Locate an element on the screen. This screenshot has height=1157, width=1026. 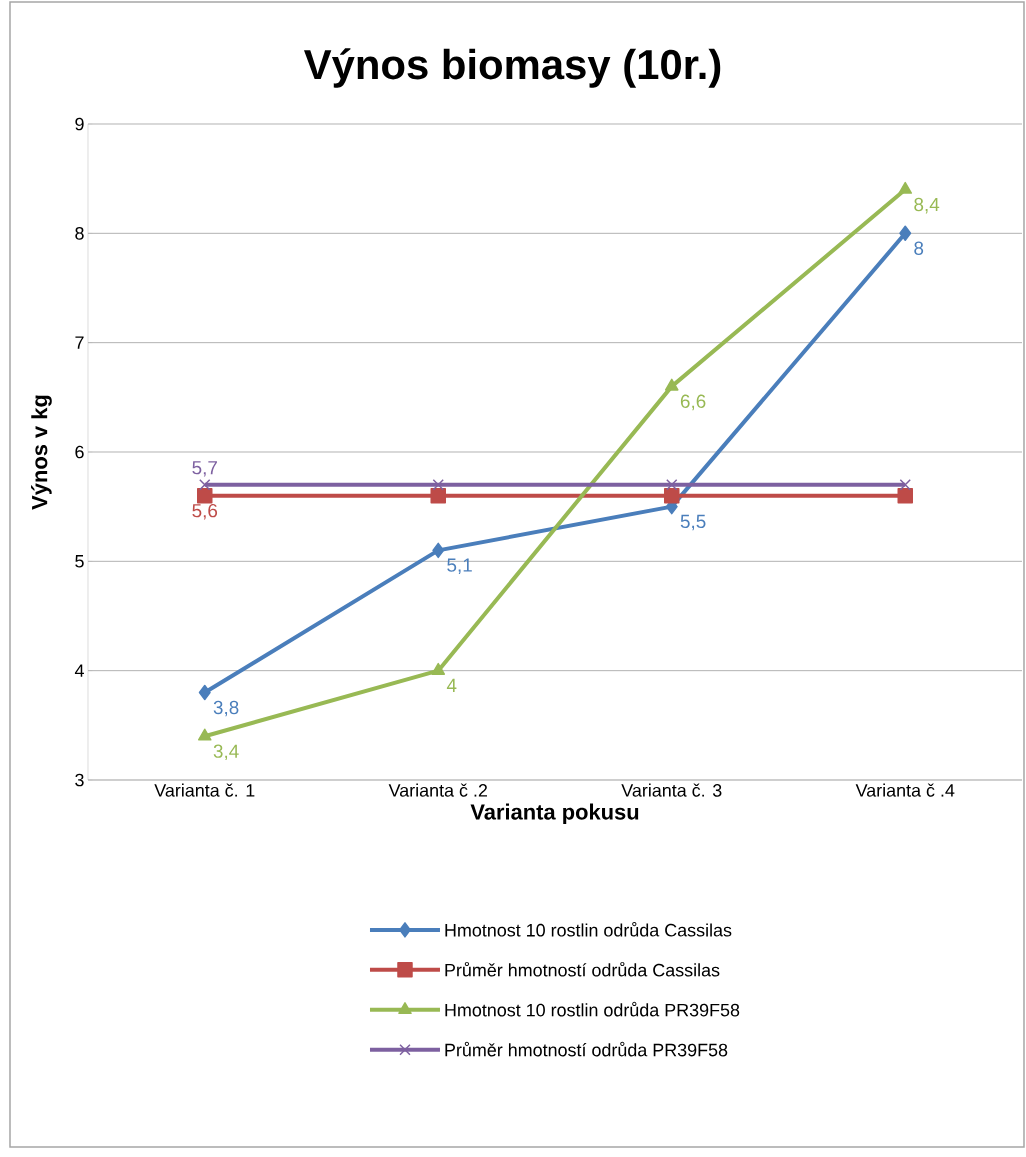
data-label: 8 is located at coordinates (919, 248).